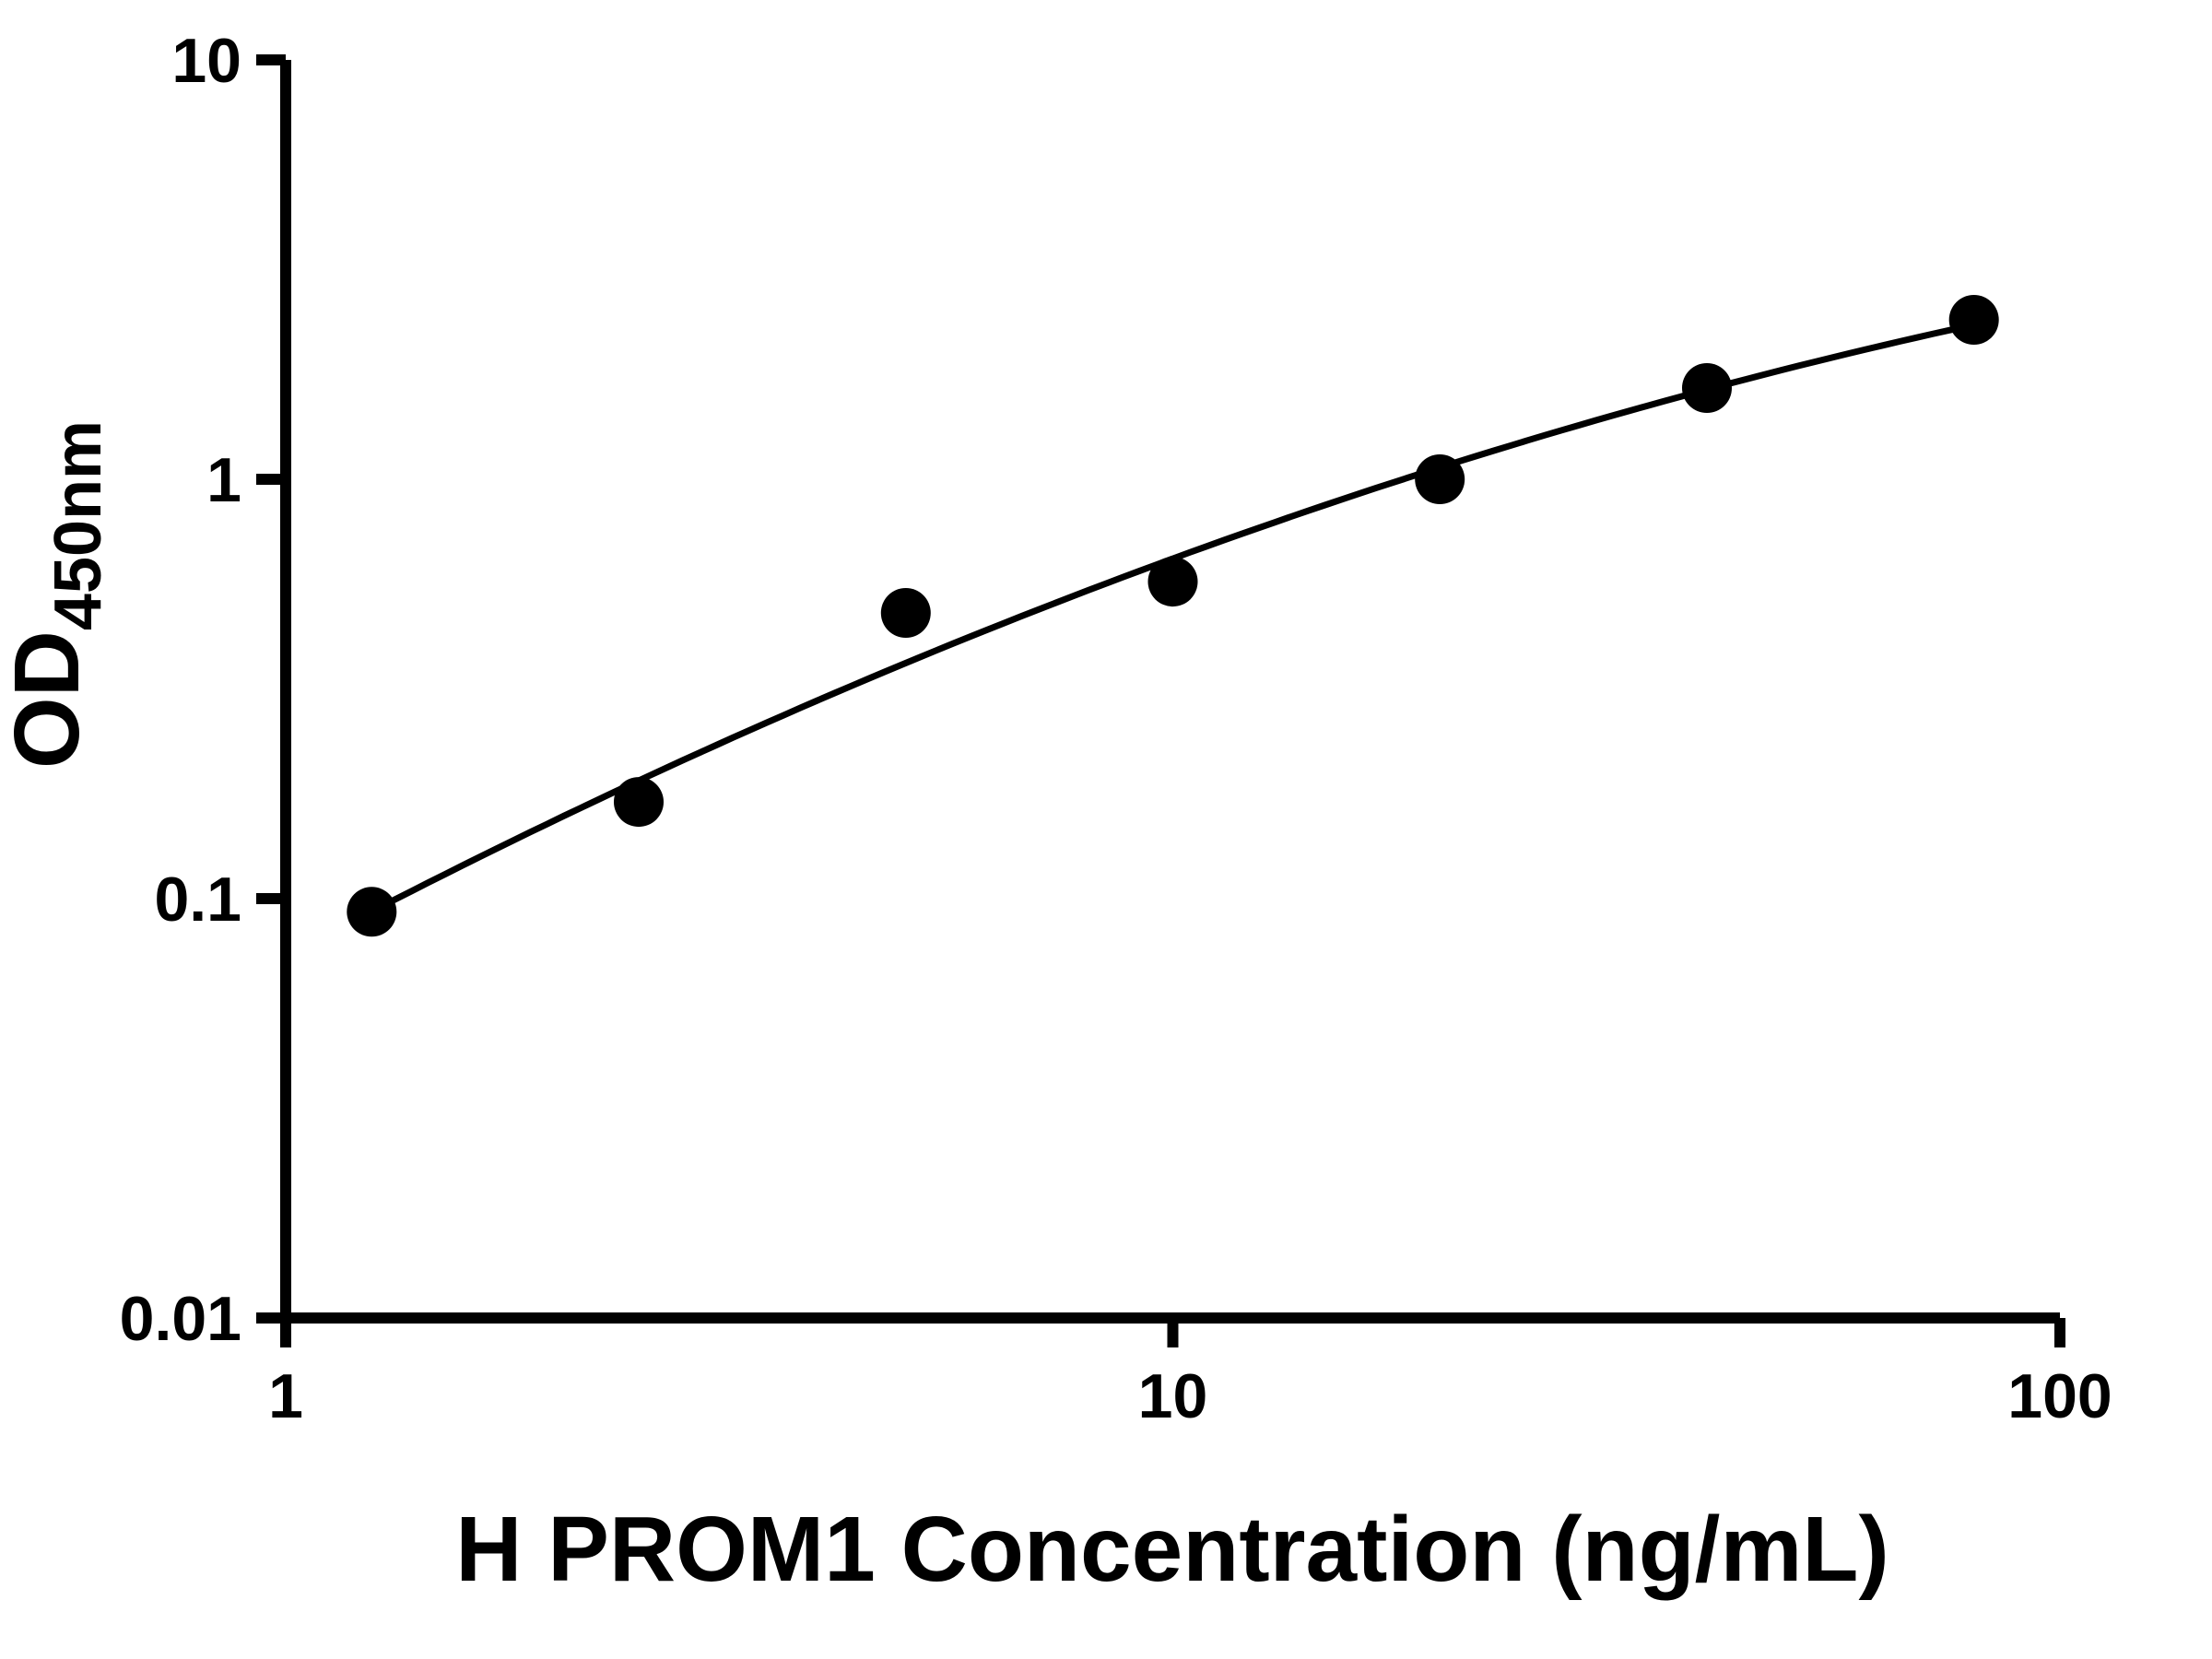 The width and height of the screenshot is (2212, 1659). Describe the element at coordinates (2059, 1396) in the screenshot. I see `x-axis-tick-label: 100` at that location.